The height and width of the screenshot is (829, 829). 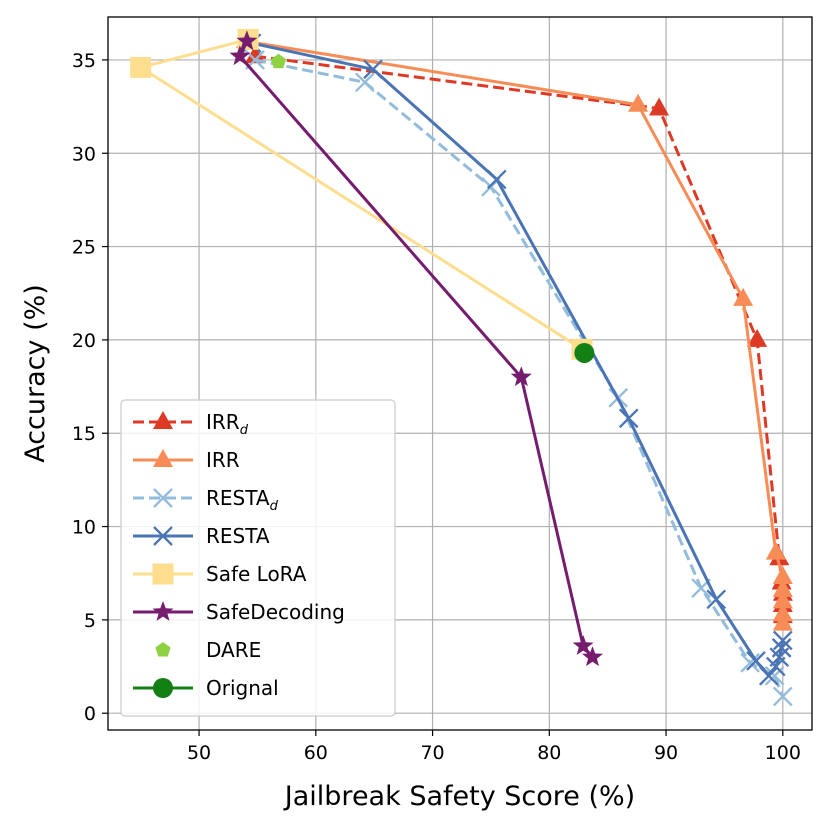 I want to click on legend-label: IRRd, so click(x=227, y=424).